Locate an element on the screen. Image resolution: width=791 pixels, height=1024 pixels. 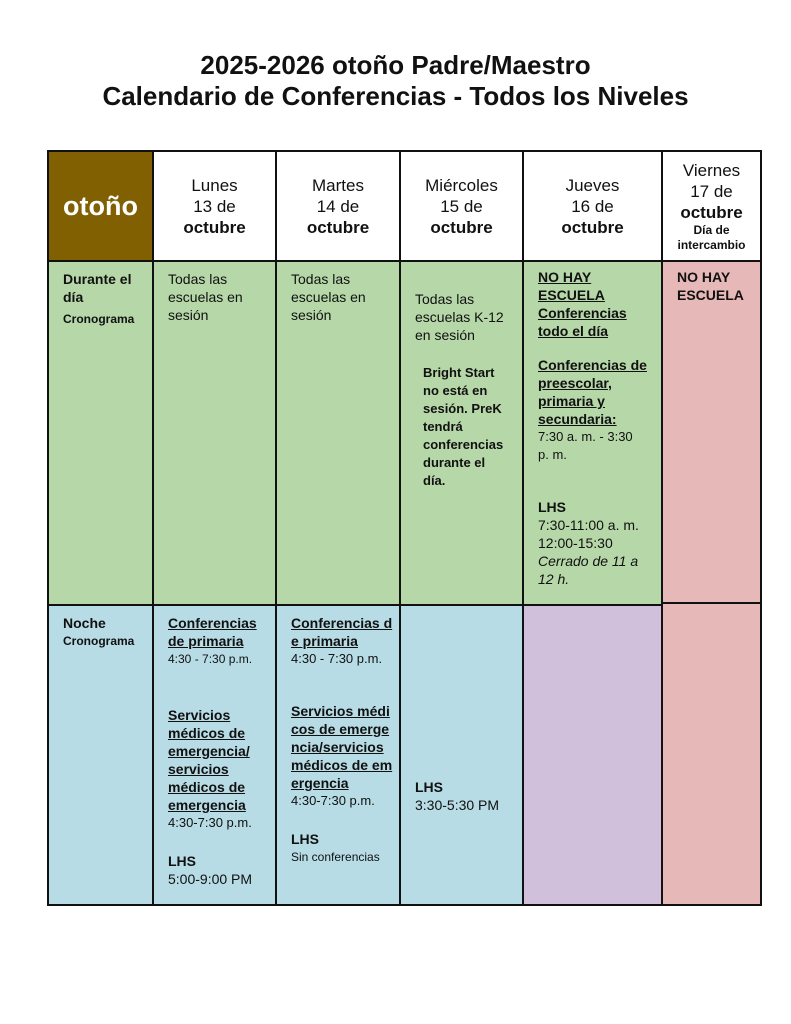
day-monday: Todas las escuelas en sesión is located at coordinates (214, 433).